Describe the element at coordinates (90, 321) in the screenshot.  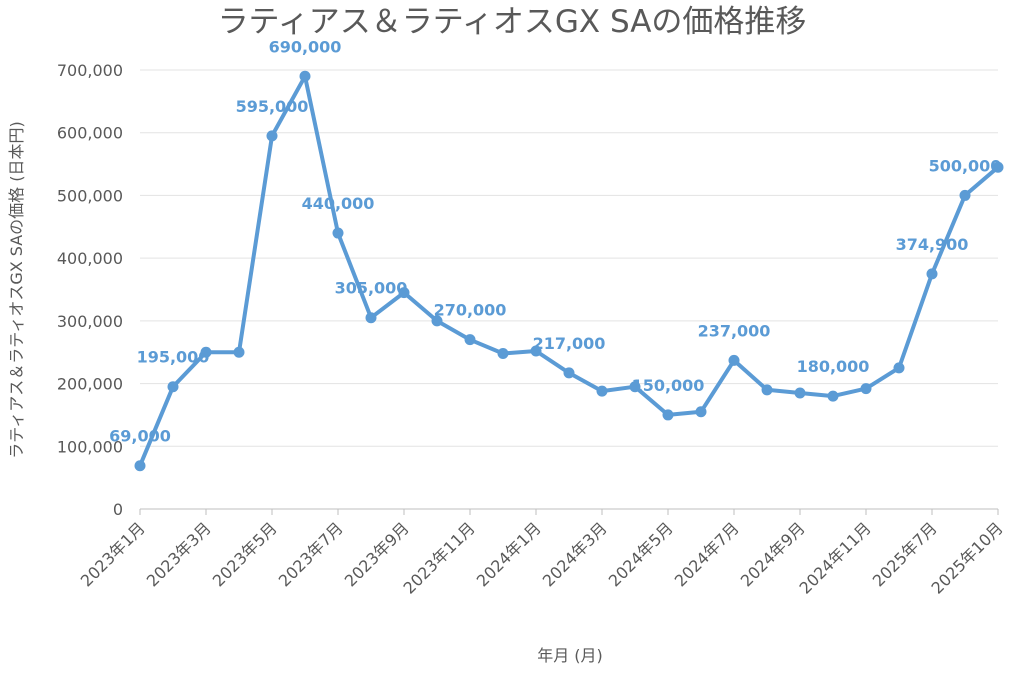
I see `y-tick-label: 300,000` at that location.